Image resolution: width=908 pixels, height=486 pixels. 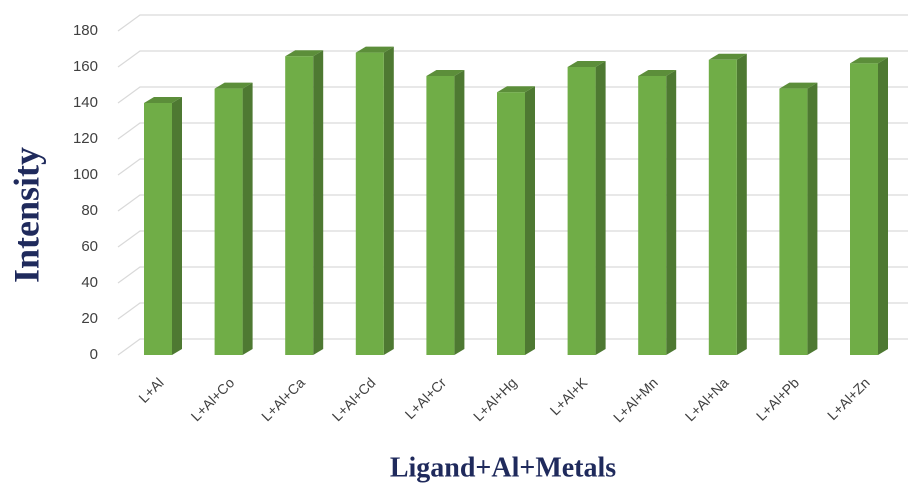 I want to click on y-tick-label: 160, so click(x=85, y=66).